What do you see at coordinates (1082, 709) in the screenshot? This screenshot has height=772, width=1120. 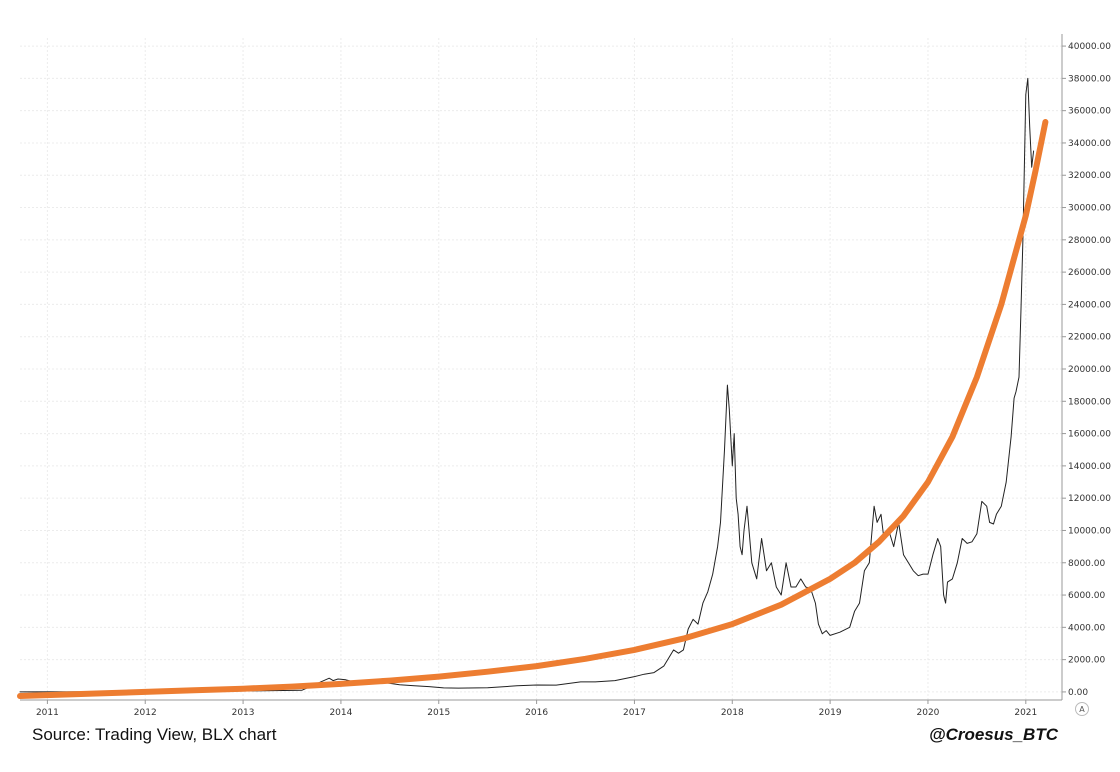 I see `auto-scale-button: A` at bounding box center [1082, 709].